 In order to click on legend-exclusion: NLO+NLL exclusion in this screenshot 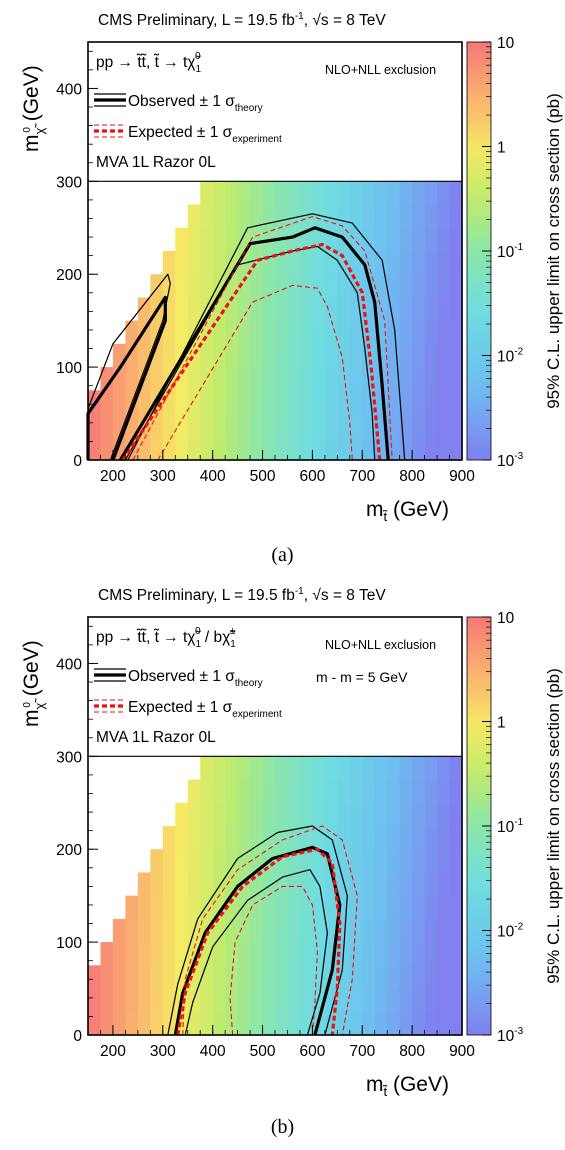, I will do `click(380, 645)`.